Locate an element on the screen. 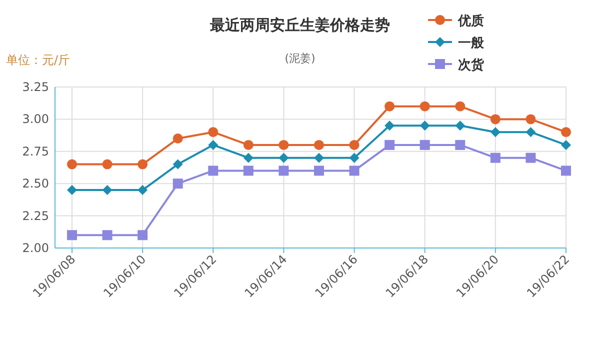 Image resolution: width=600 pixels, height=350 pixels. legend-label: 一般 is located at coordinates (471, 43).